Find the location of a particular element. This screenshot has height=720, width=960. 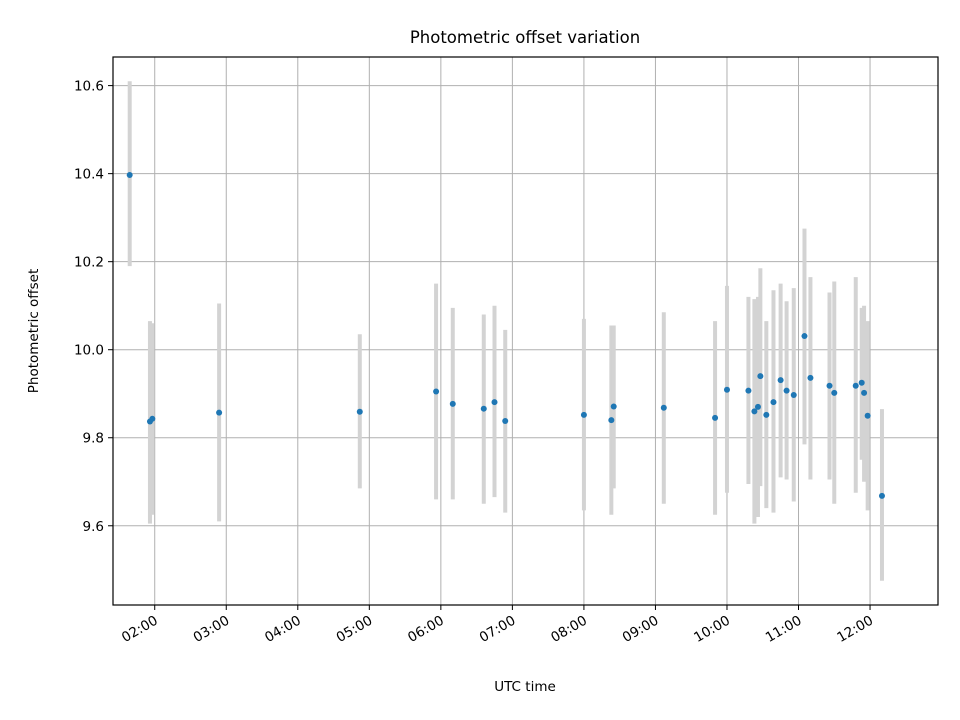

y-tick-label: 10.0 is located at coordinates (89, 351).